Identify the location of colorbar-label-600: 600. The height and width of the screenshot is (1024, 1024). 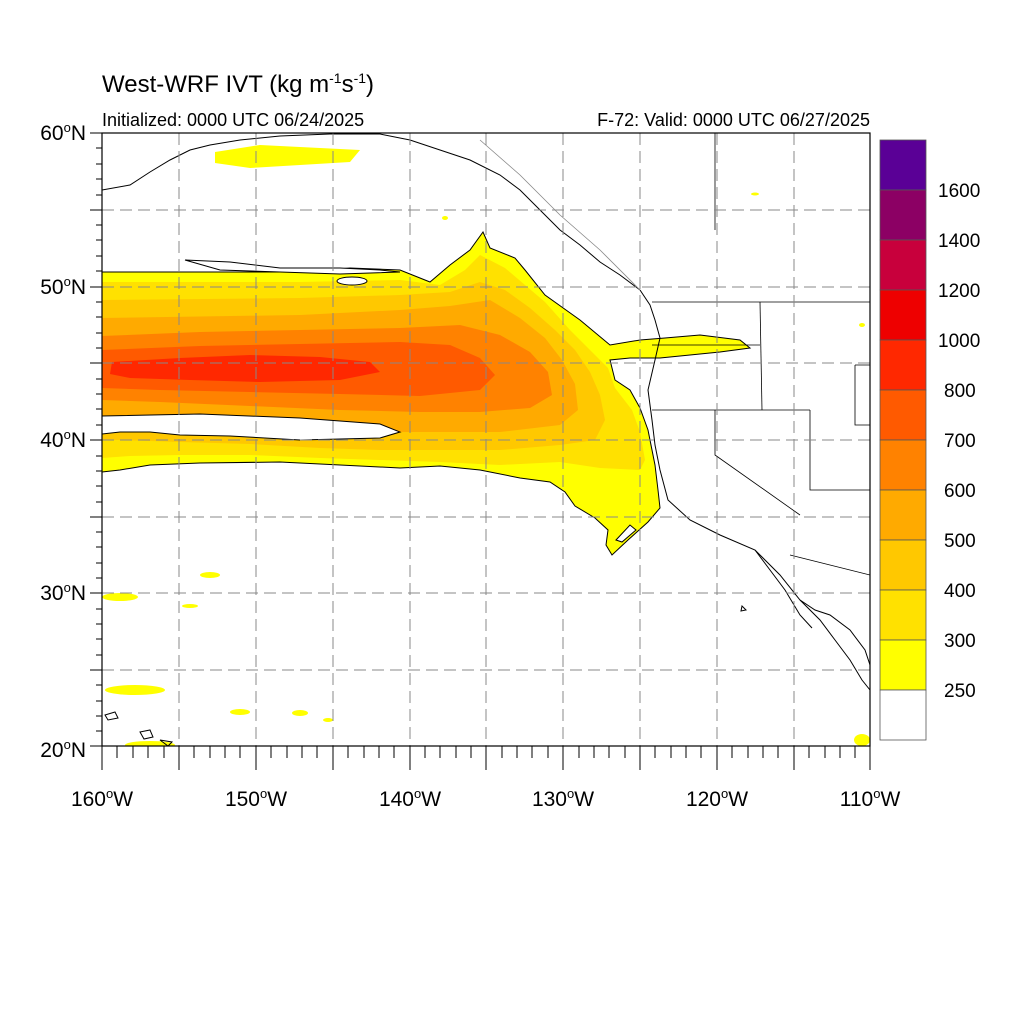
(960, 491).